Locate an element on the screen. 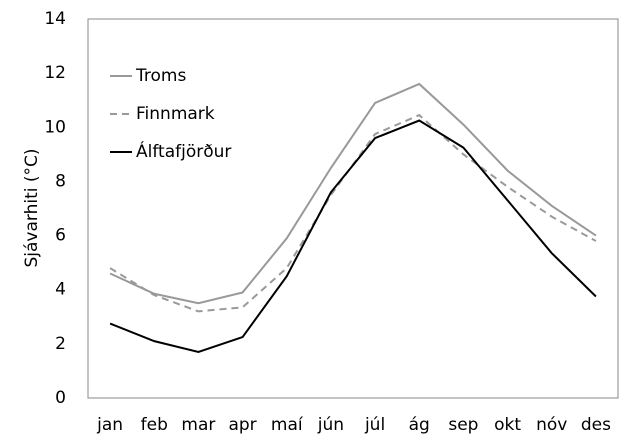  x-tick-label: nóv is located at coordinates (551, 425).